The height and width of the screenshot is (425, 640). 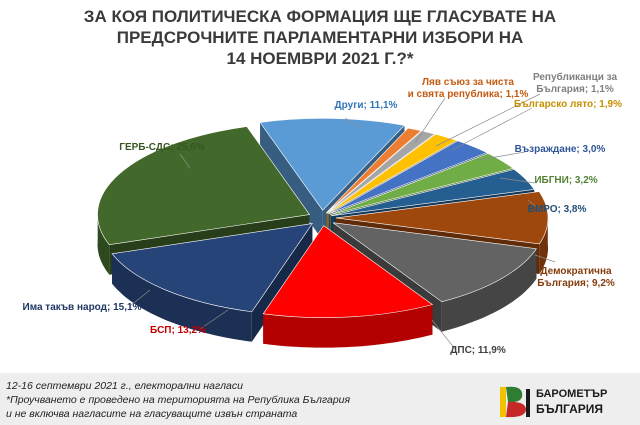 What do you see at coordinates (82, 307) in the screenshot?
I see `slice-label-10: Има такъв народ; 15,1%` at bounding box center [82, 307].